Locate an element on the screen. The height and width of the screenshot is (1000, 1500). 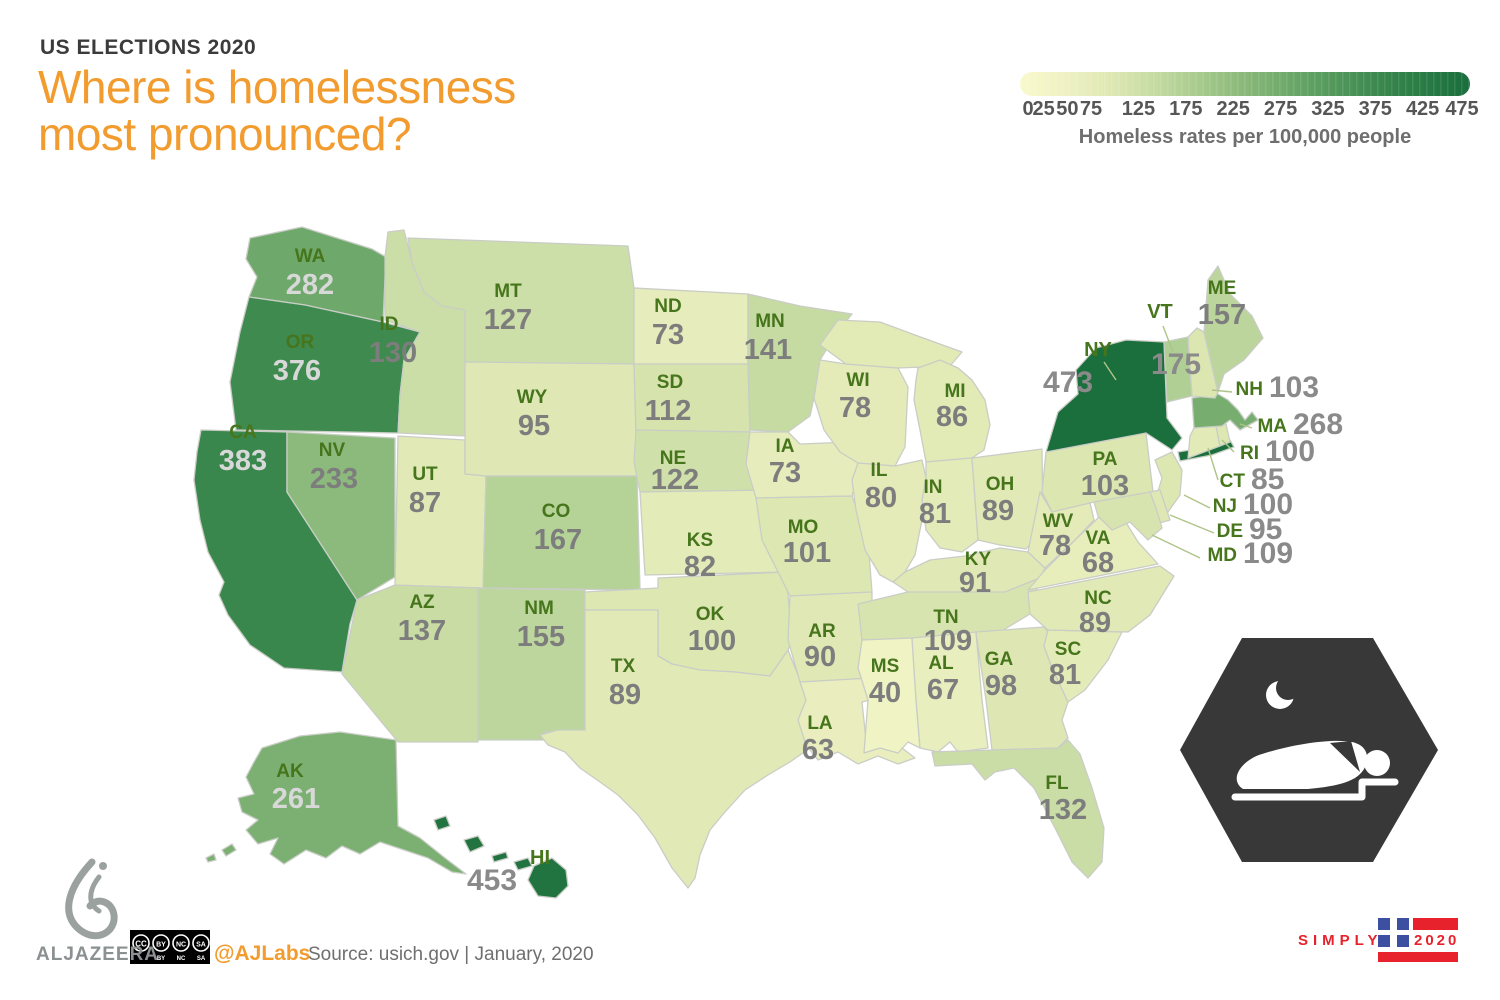
state-label-vt: VT is located at coordinates (1160, 312).